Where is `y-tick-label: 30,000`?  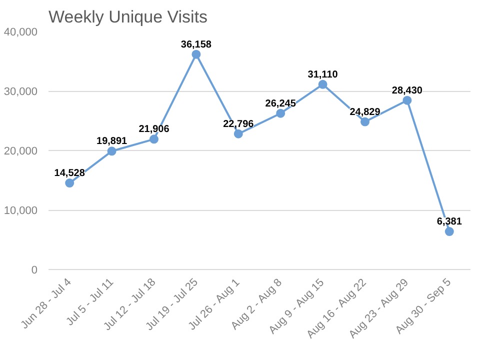
y-tick-label: 30,000 is located at coordinates (21, 92).